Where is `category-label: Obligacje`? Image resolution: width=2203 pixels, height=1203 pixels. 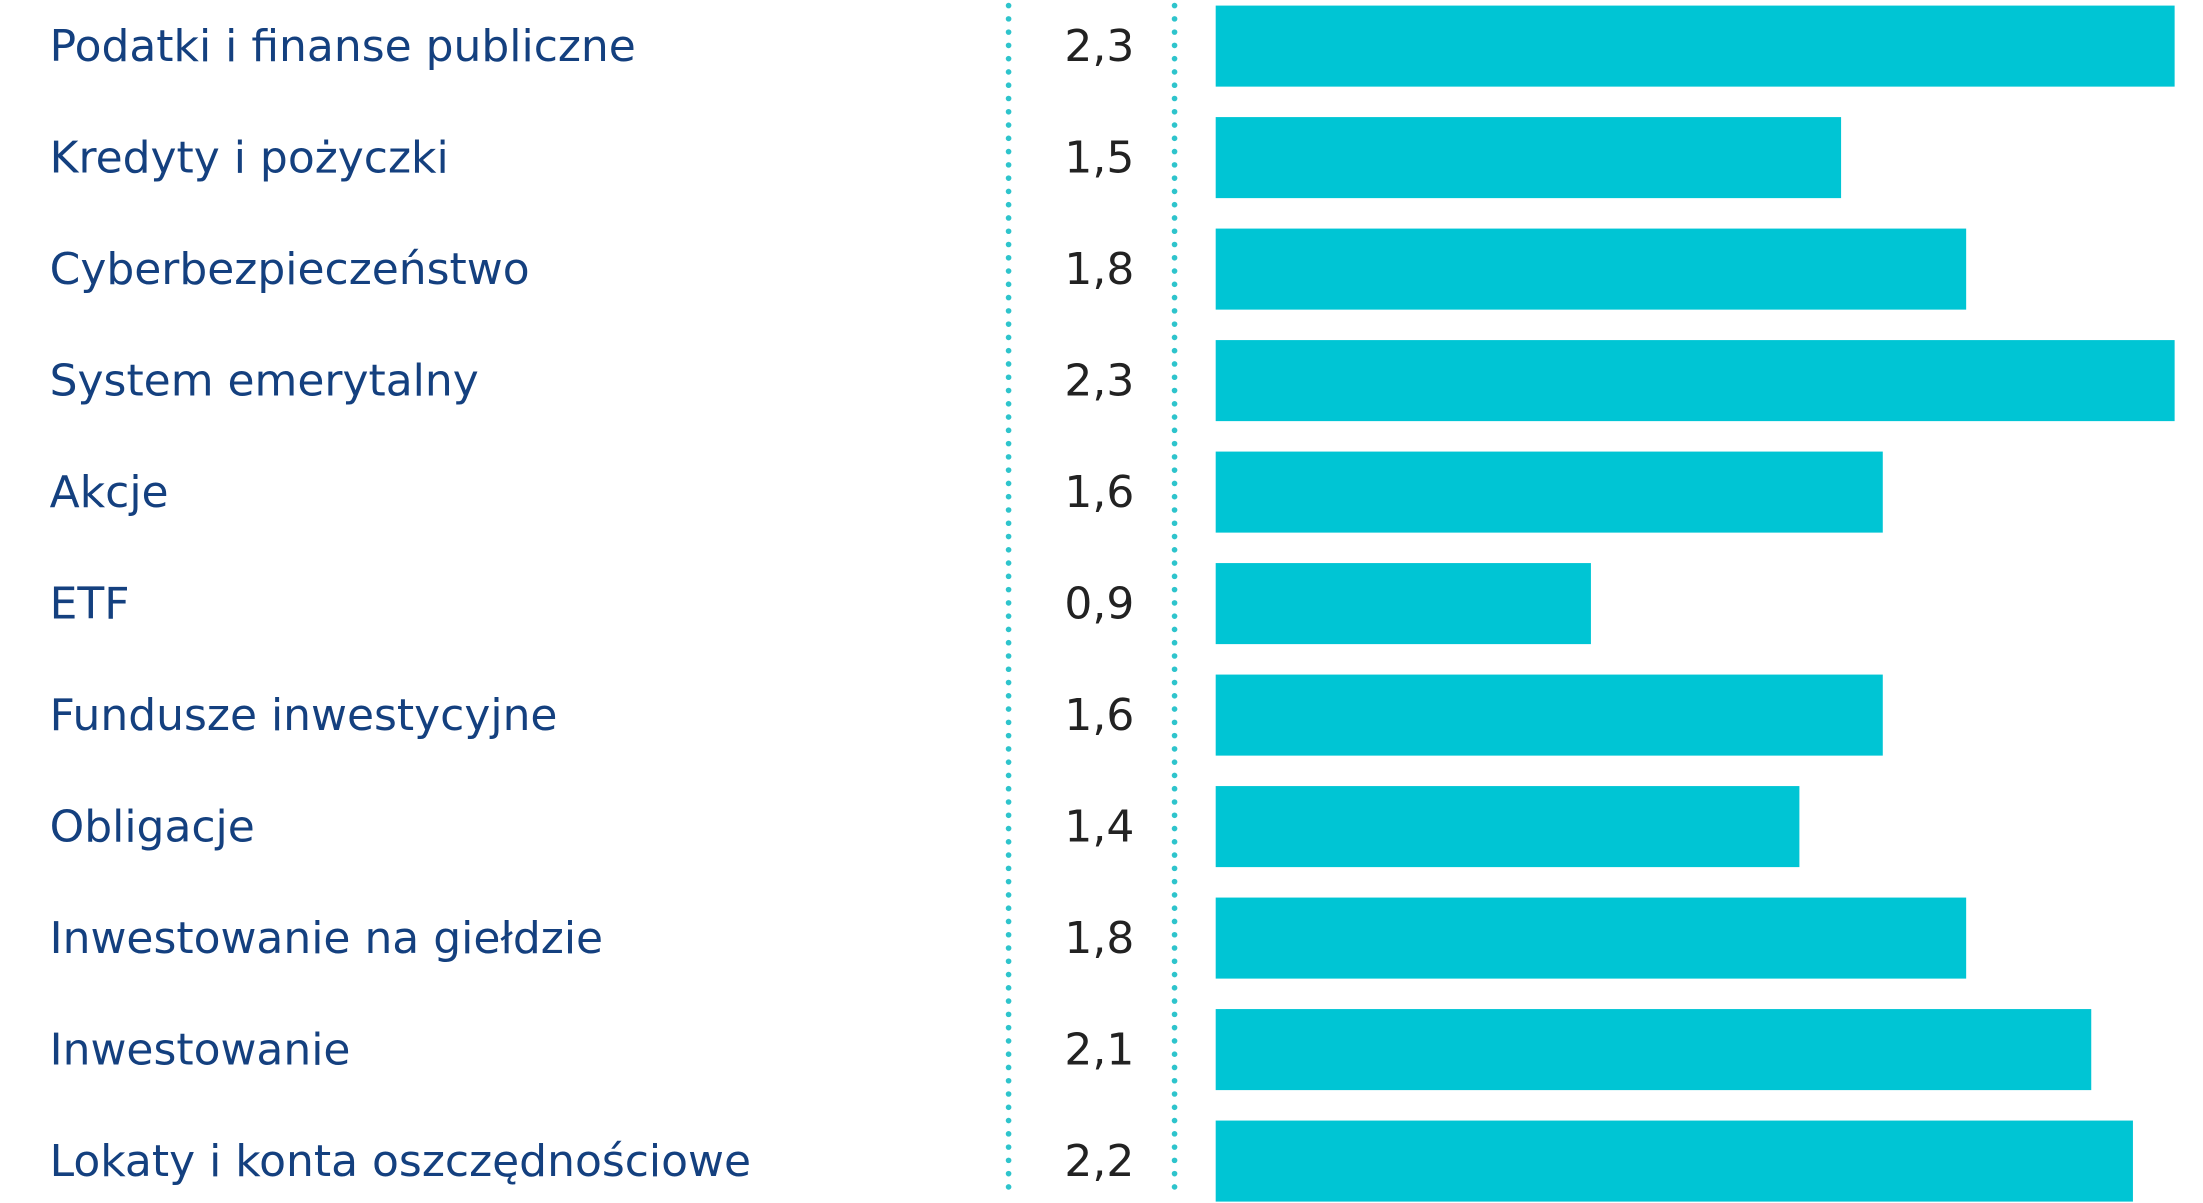
category-label: Obligacje is located at coordinates (152, 827).